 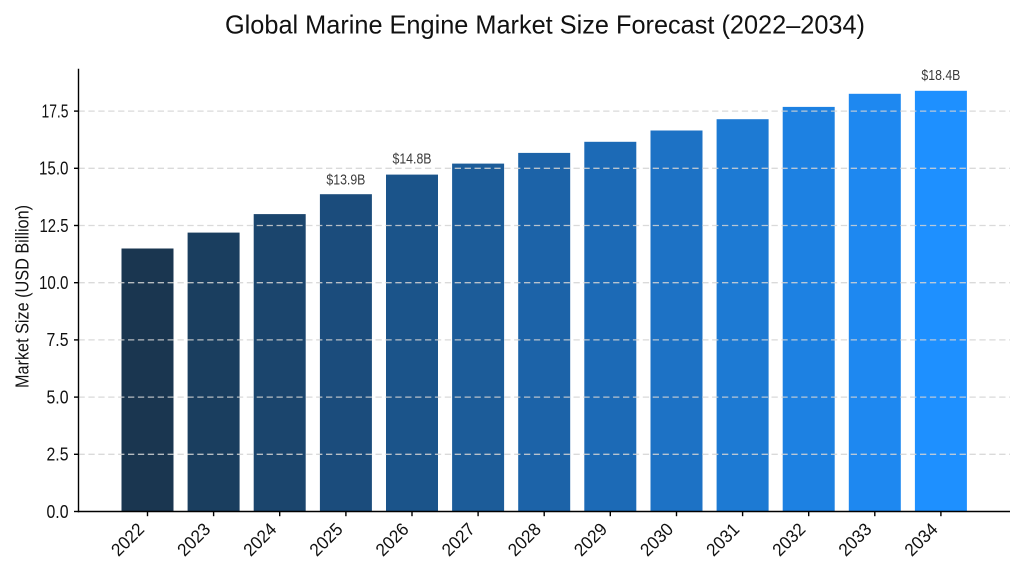 What do you see at coordinates (58, 340) in the screenshot?
I see `svg-text: 7.5` at bounding box center [58, 340].